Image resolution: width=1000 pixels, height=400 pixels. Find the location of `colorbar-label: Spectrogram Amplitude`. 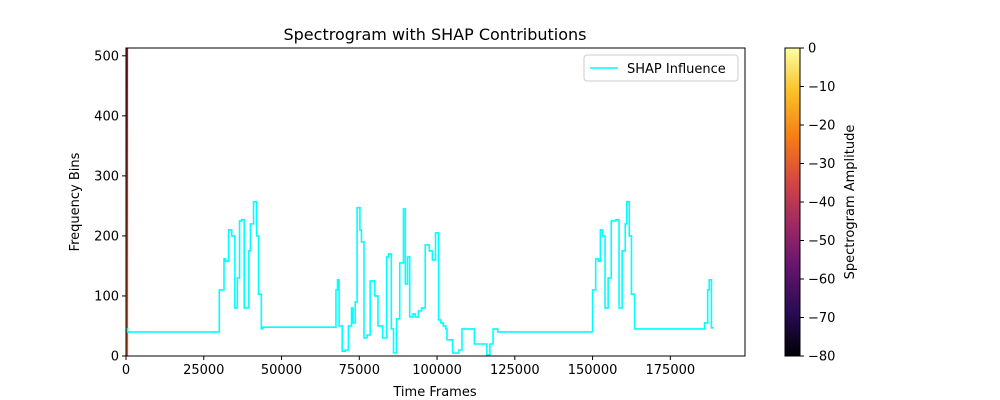

colorbar-label: Spectrogram Amplitude is located at coordinates (850, 202).